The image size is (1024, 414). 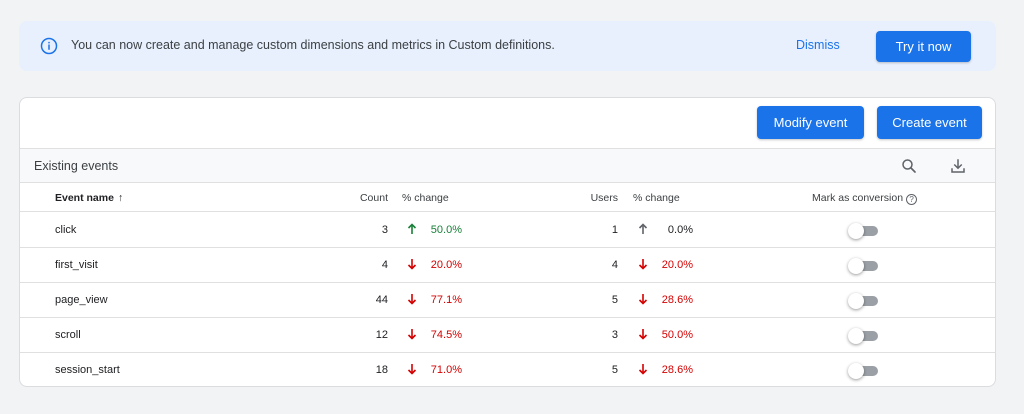 I want to click on column-header-mark-as-conversion: Mark as conversion?, so click(x=864, y=198).